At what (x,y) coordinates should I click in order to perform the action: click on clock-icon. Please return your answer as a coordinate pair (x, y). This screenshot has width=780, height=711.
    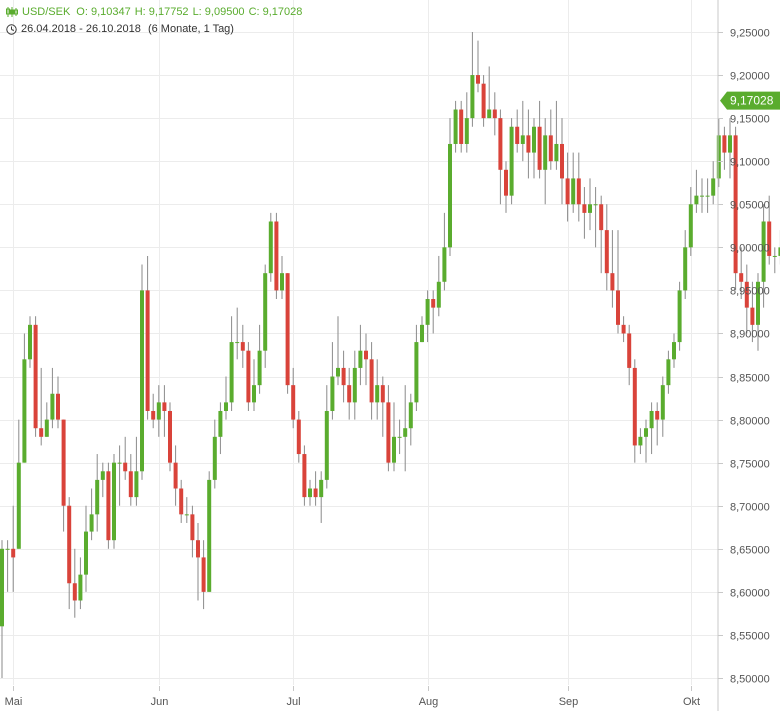
    Looking at the image, I should click on (11, 29).